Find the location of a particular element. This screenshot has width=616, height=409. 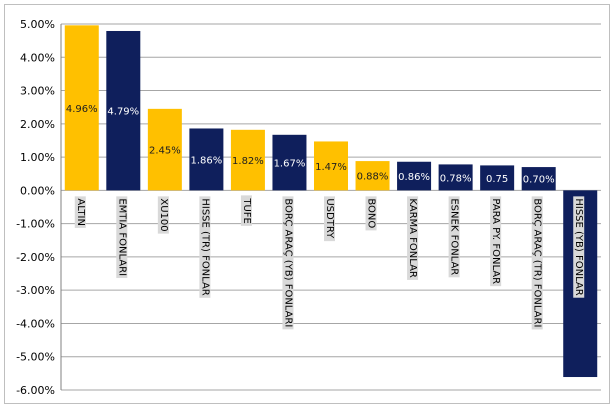

category-label: ESNEK FONLAR is located at coordinates (454, 237).